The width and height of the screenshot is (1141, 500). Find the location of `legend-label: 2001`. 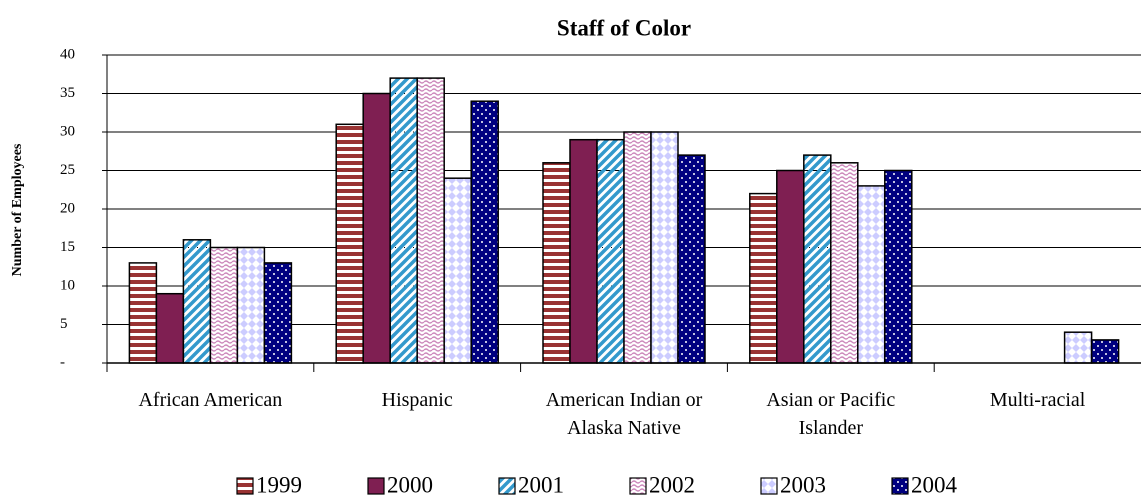

legend-label: 2001 is located at coordinates (541, 484).